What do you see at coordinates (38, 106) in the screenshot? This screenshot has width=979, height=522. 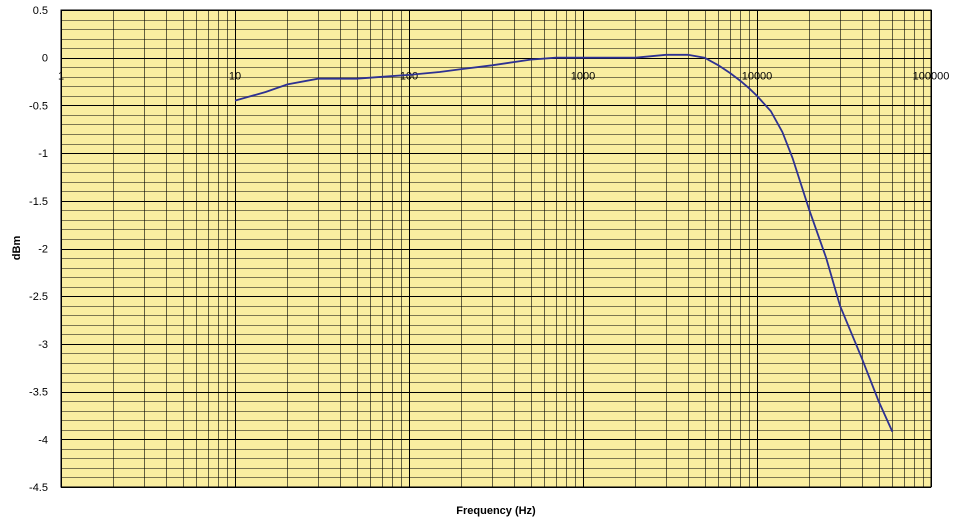 I see `y-tick-label: -0.5` at bounding box center [38, 106].